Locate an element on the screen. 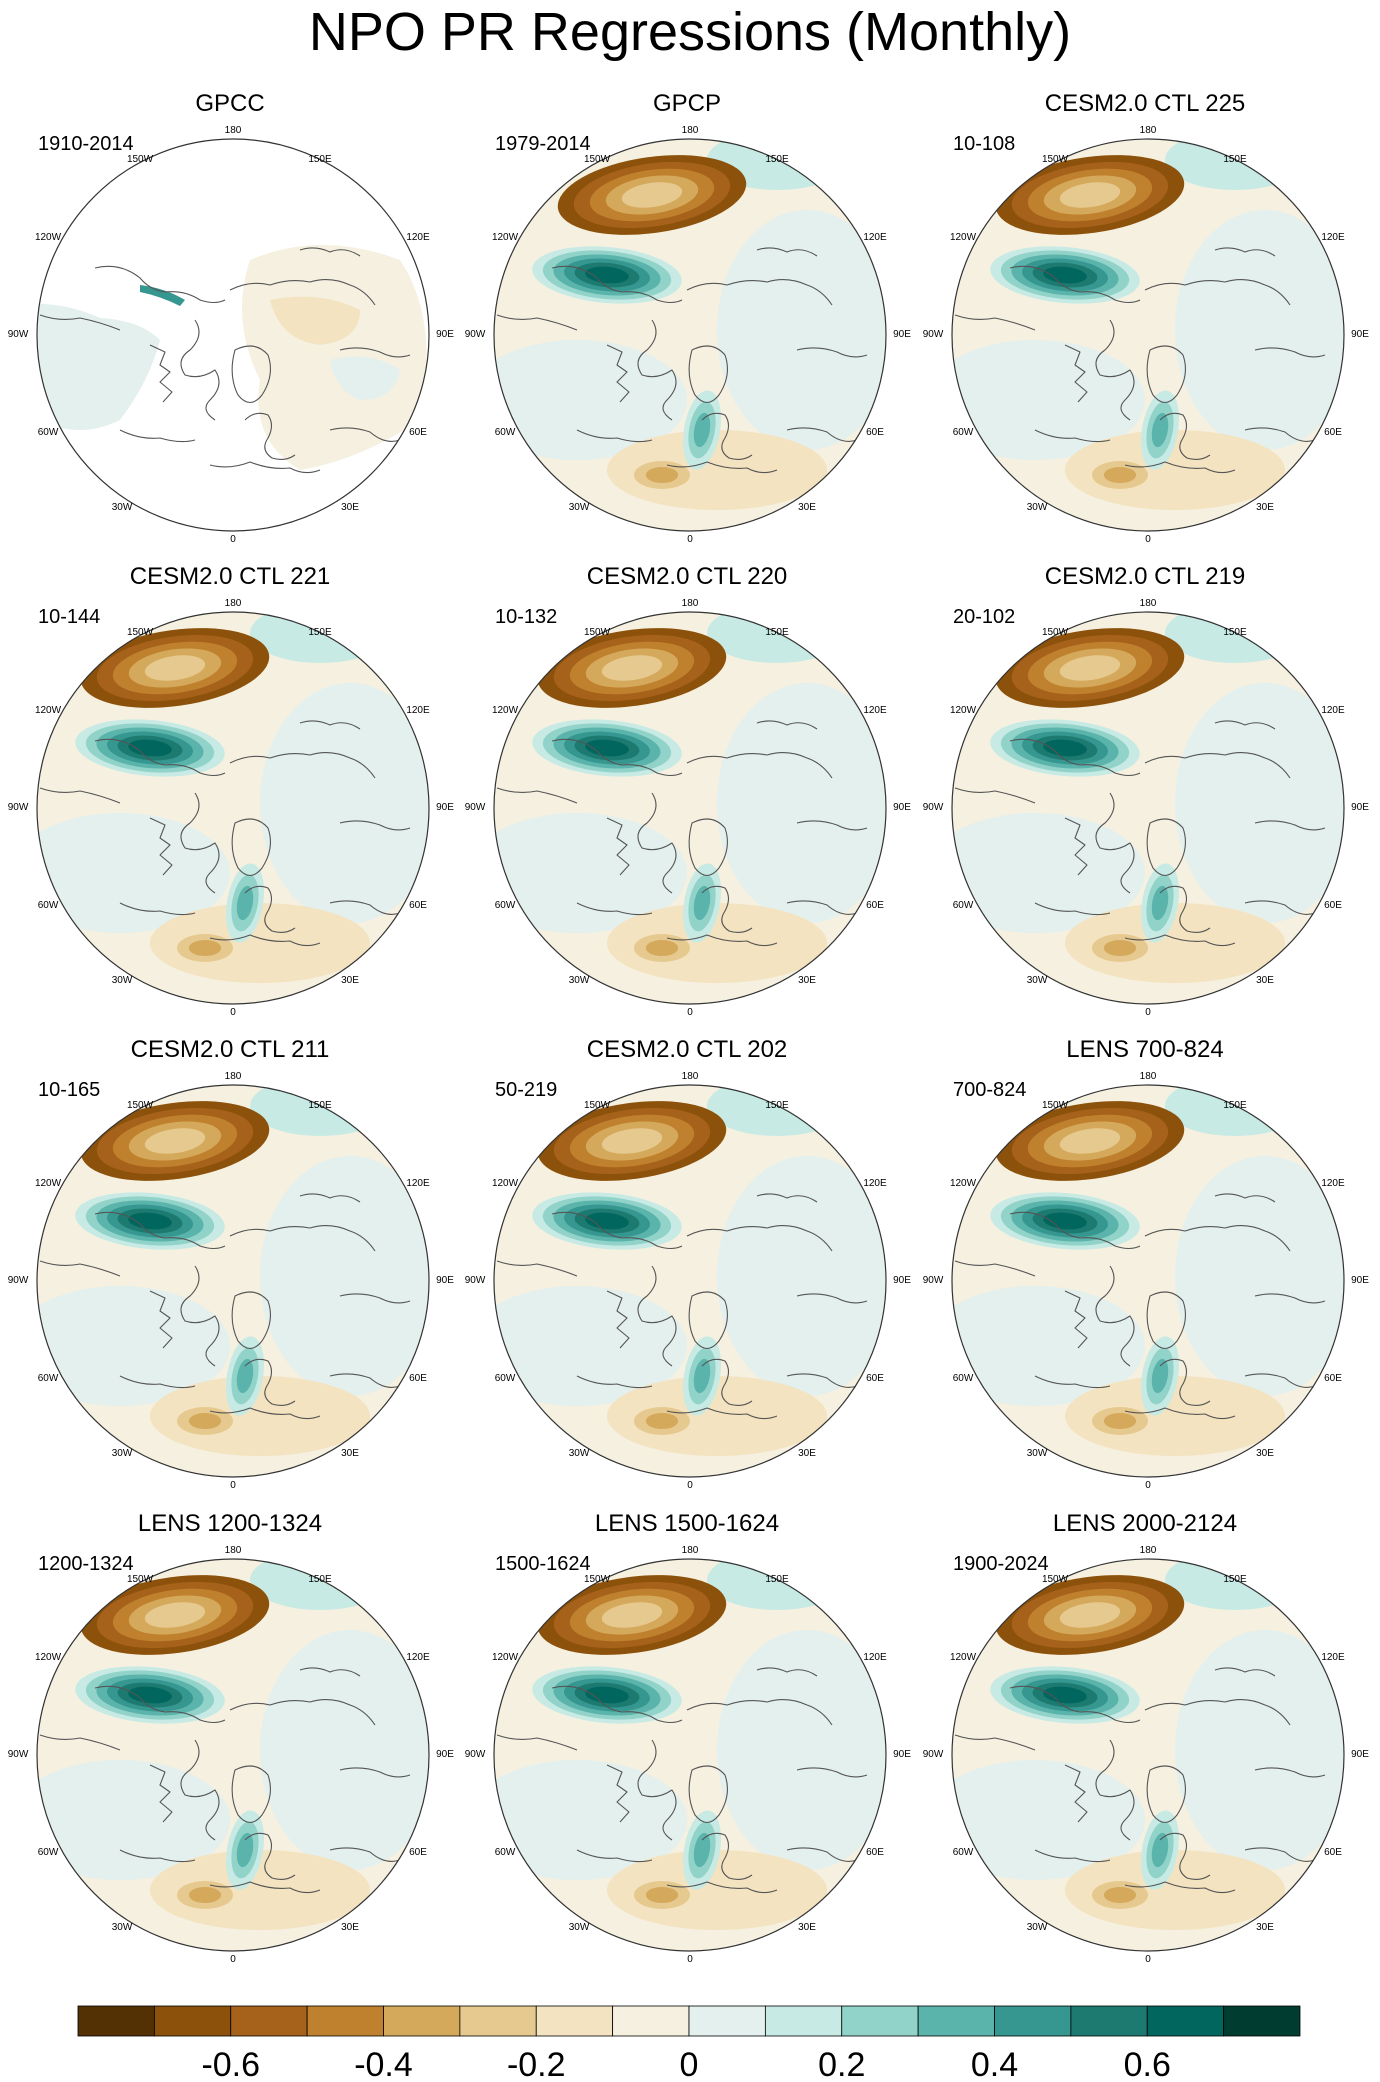 This screenshot has height=2082, width=1380. panel-title: CESM2.0 CTL 220 is located at coordinates (687, 576).